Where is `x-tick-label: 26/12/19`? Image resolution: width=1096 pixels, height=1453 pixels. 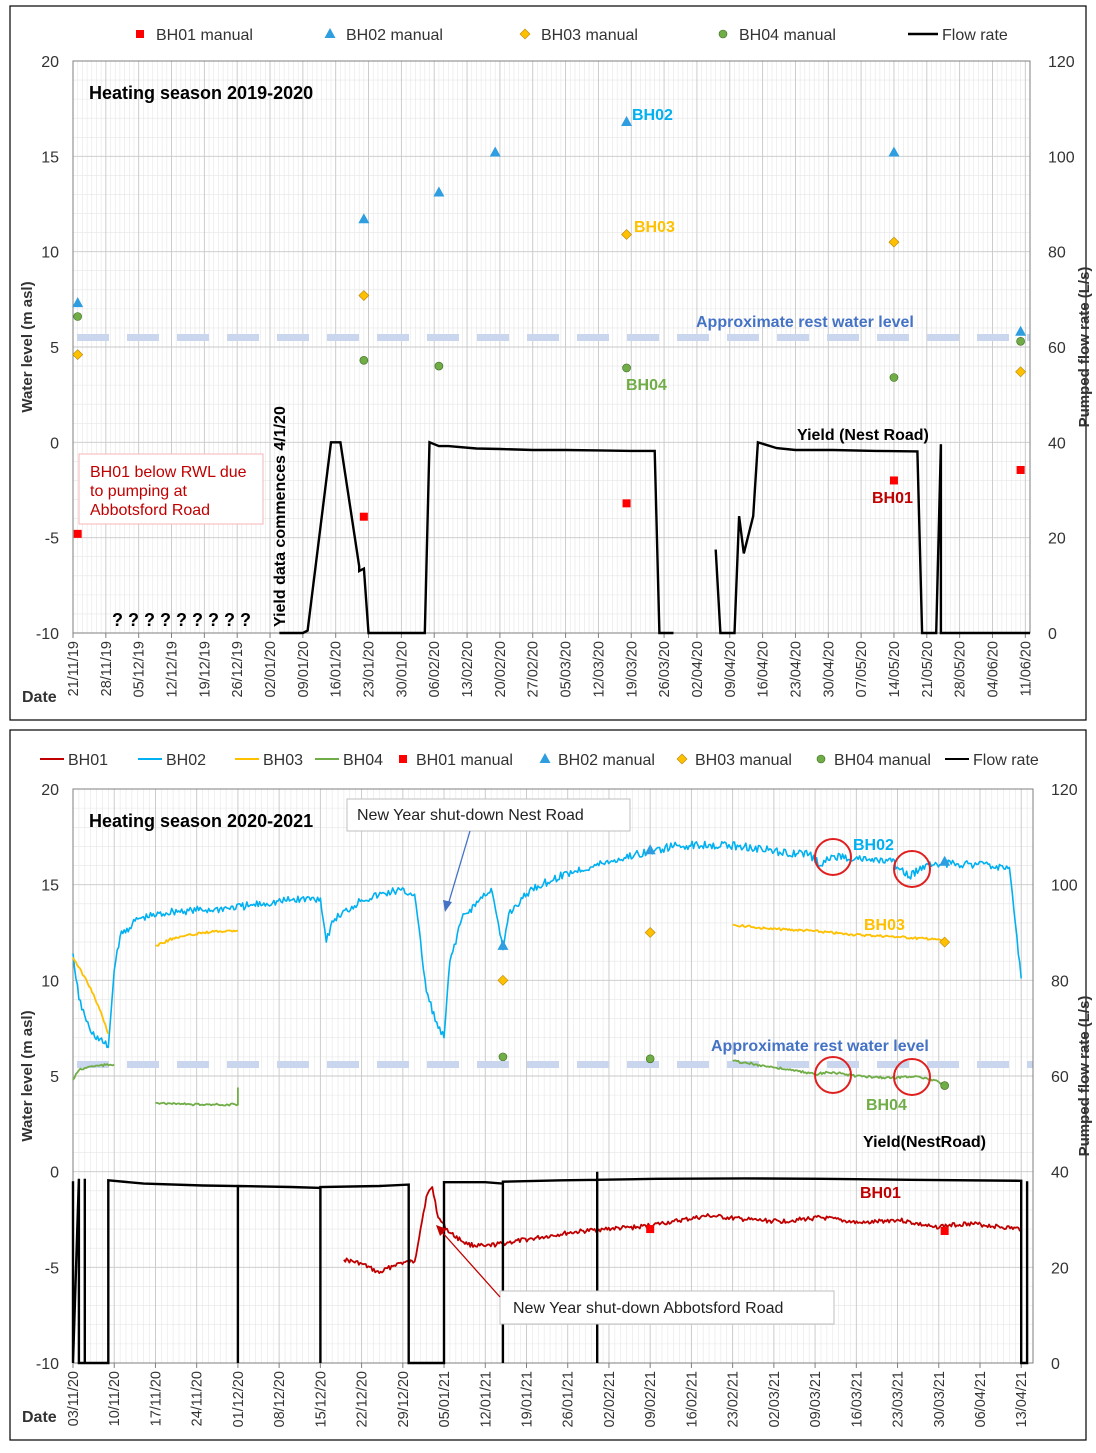
x-tick-label: 26/12/19 is located at coordinates (238, 669).